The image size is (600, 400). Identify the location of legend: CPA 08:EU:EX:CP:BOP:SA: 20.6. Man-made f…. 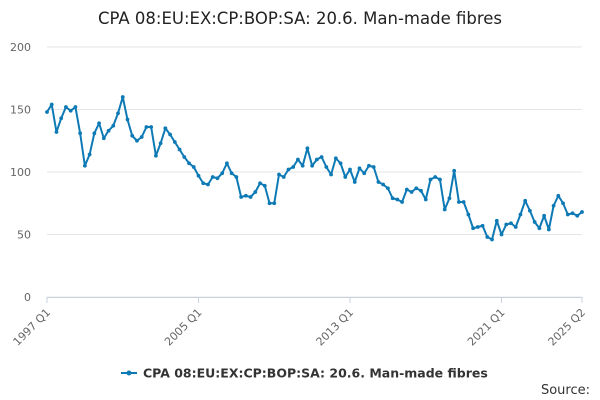
(304, 373).